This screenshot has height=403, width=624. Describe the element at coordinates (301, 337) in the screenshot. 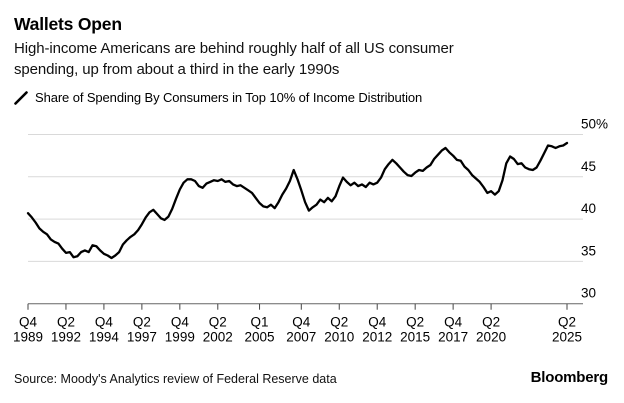

I see `x-axis-label-year: 2007` at that location.